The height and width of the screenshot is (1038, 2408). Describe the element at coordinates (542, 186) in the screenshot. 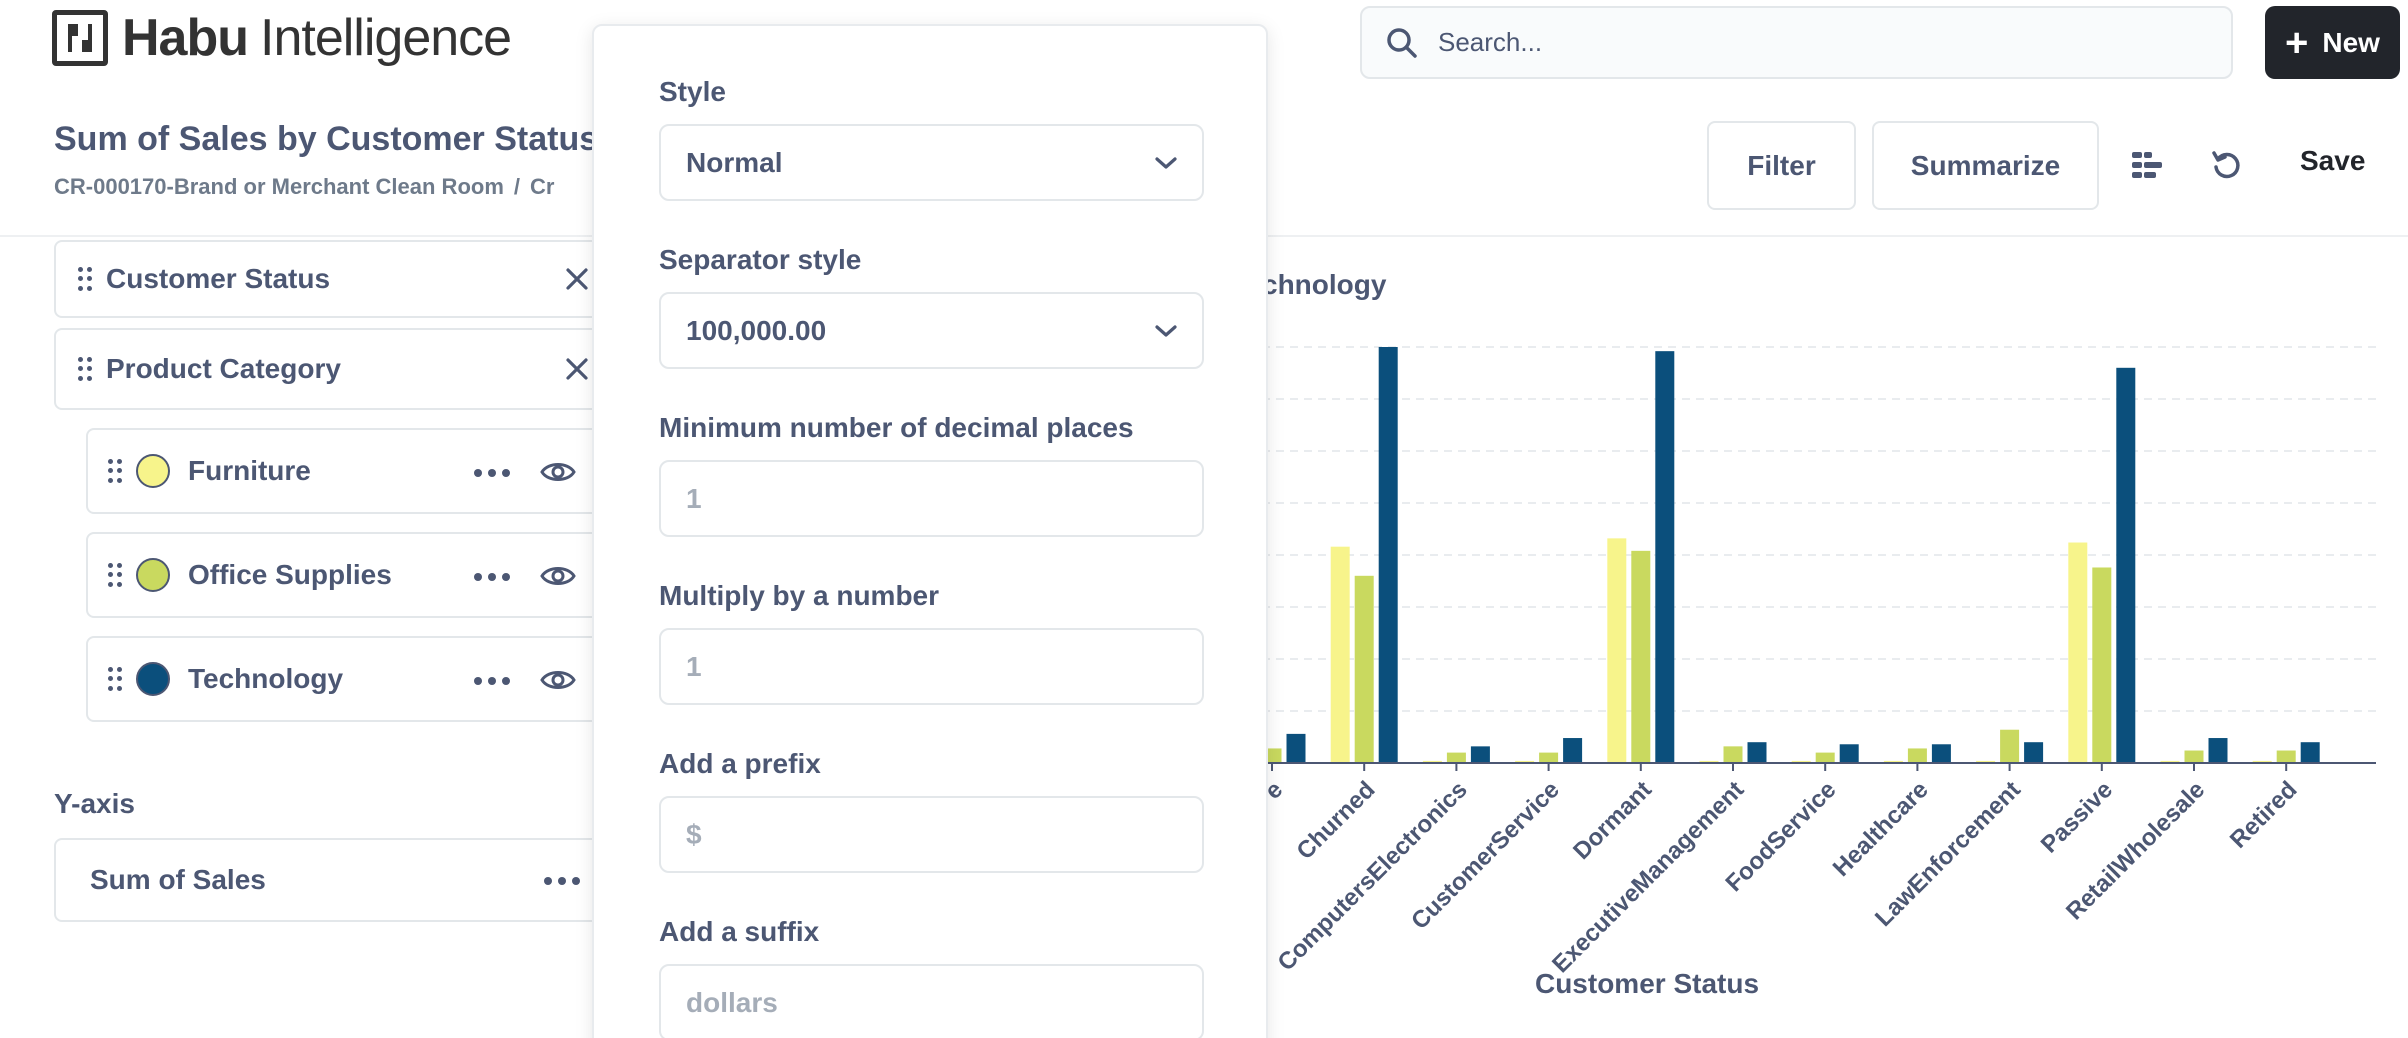

I see `breadcrumb-item: Cr` at that location.